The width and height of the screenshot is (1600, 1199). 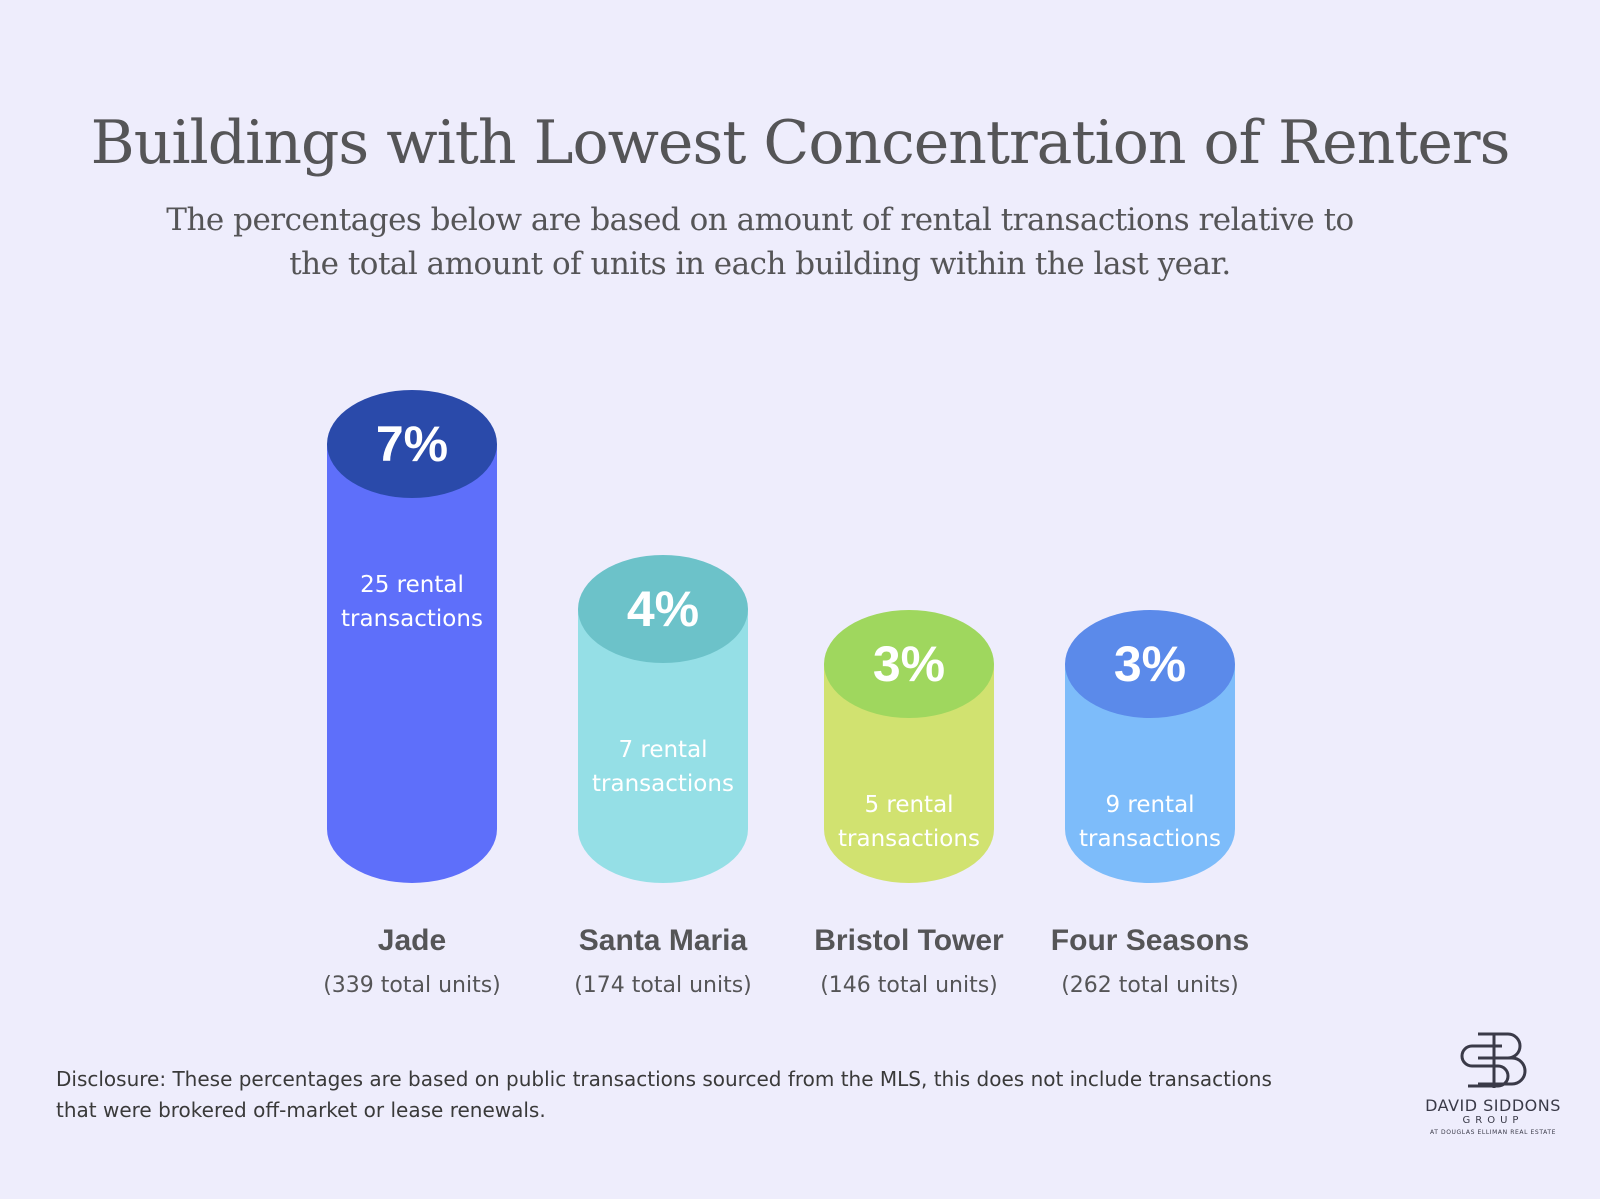 What do you see at coordinates (909, 773) in the screenshot?
I see `bar-bristol-tower` at bounding box center [909, 773].